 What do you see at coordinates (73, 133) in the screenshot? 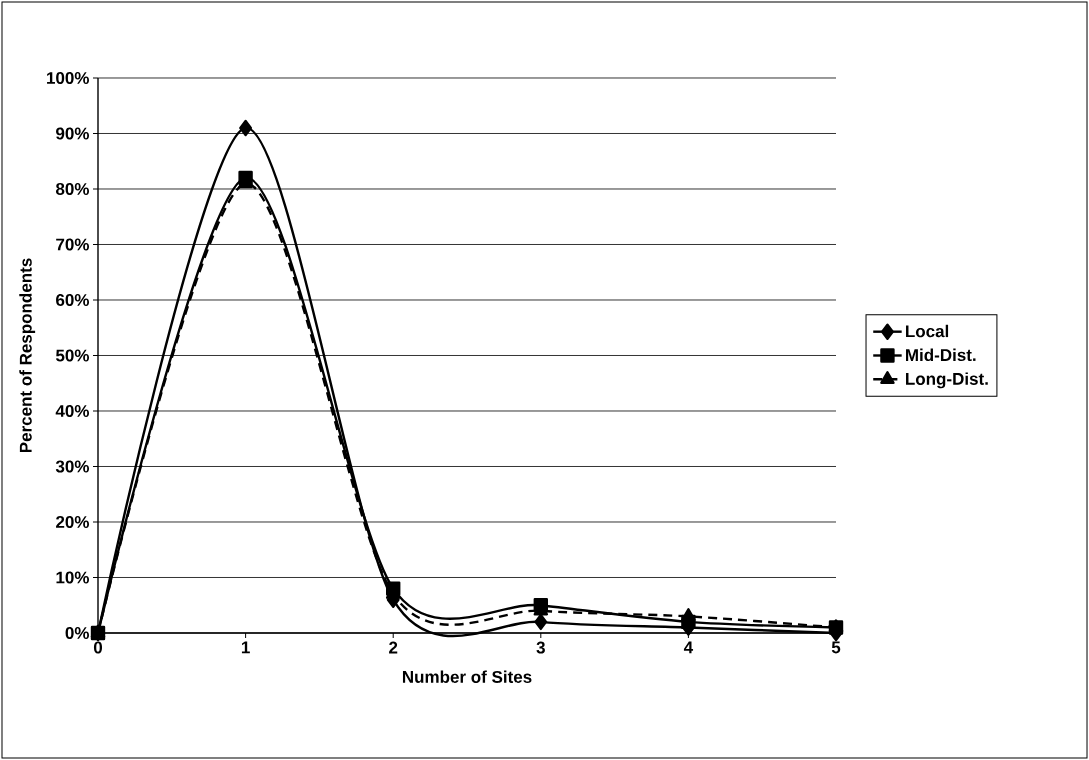
I see `y-tick-label: 90%` at bounding box center [73, 133].